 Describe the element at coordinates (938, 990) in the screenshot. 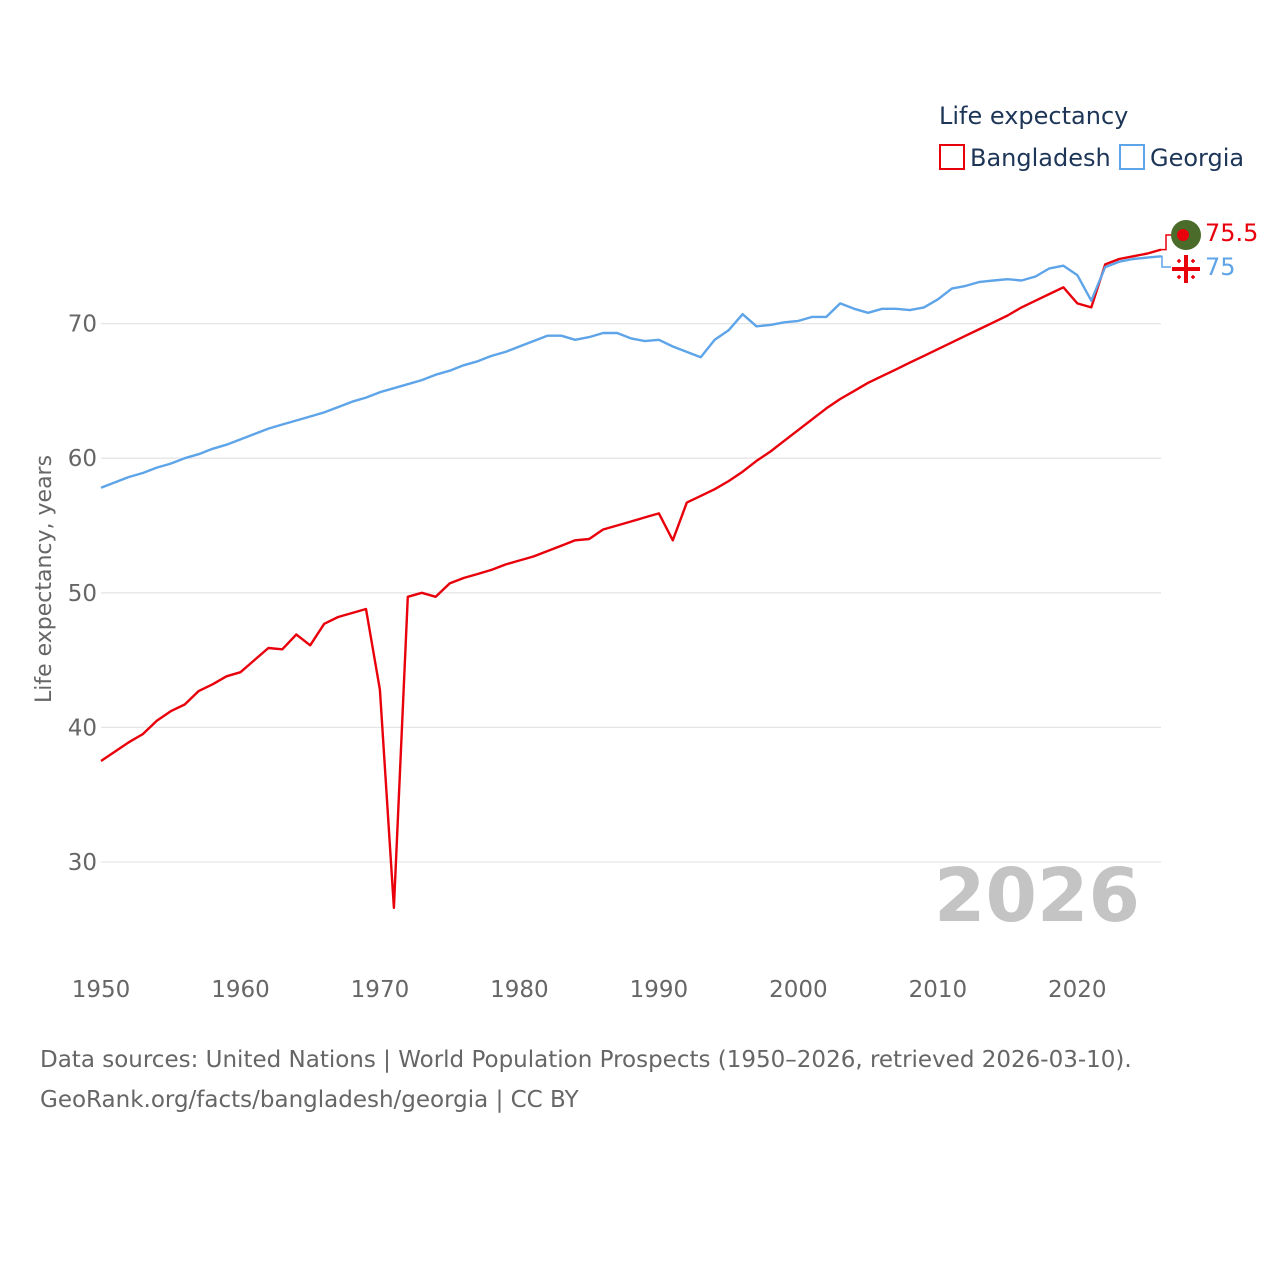

I see `x-tick-label-2010: 2010` at that location.